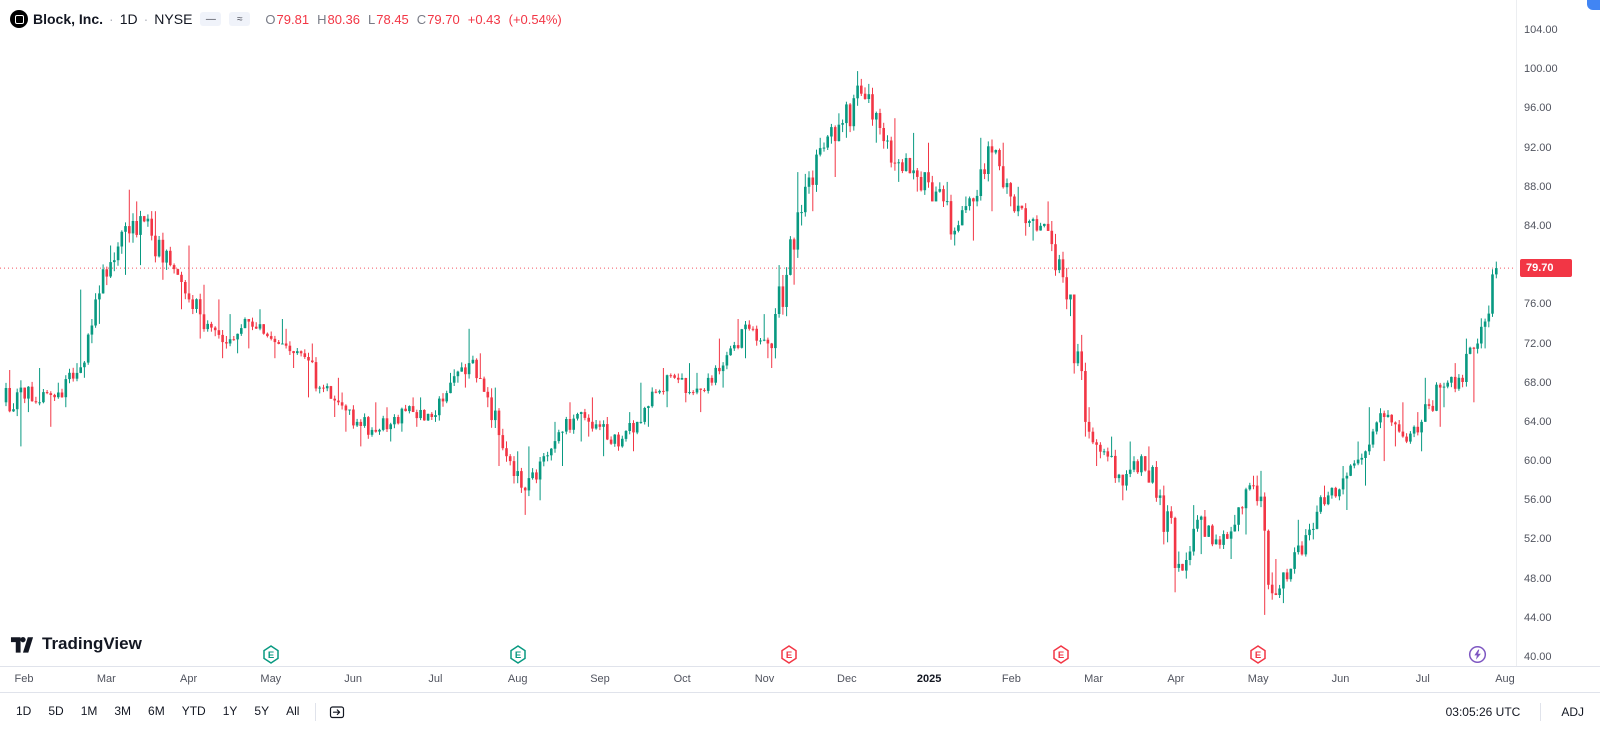 The height and width of the screenshot is (739, 1600). I want to click on earnings-icon: E, so click(518, 654).